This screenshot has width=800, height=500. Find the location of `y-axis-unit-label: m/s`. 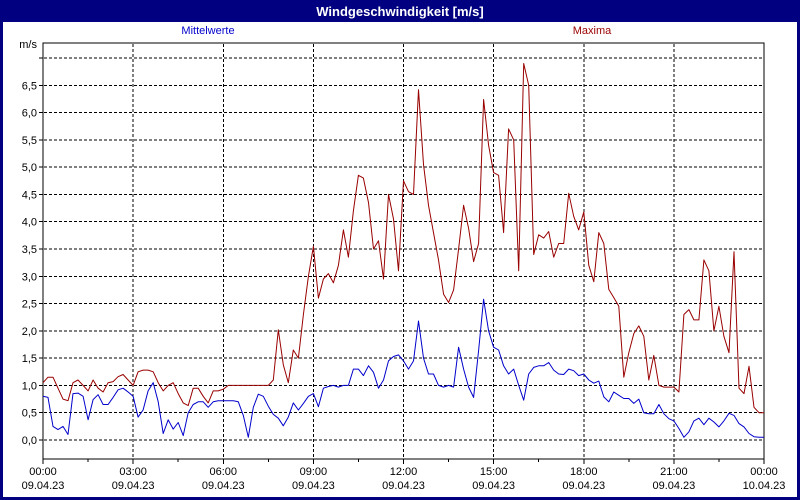

y-axis-unit-label: m/s is located at coordinates (28, 45).